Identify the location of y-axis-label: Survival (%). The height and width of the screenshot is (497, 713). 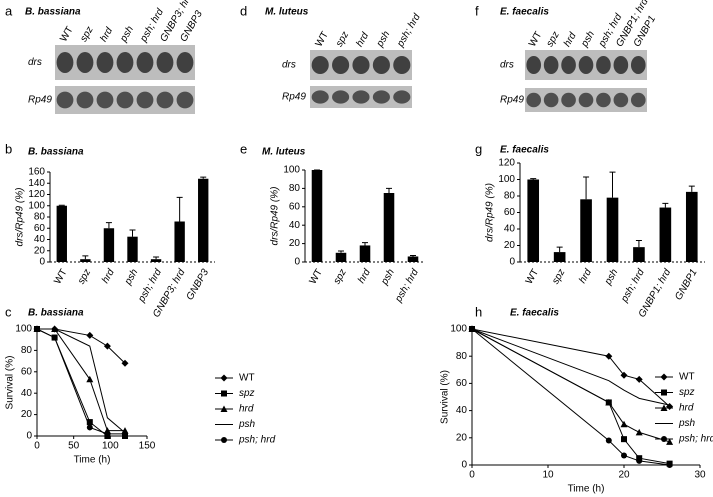
(10, 383).